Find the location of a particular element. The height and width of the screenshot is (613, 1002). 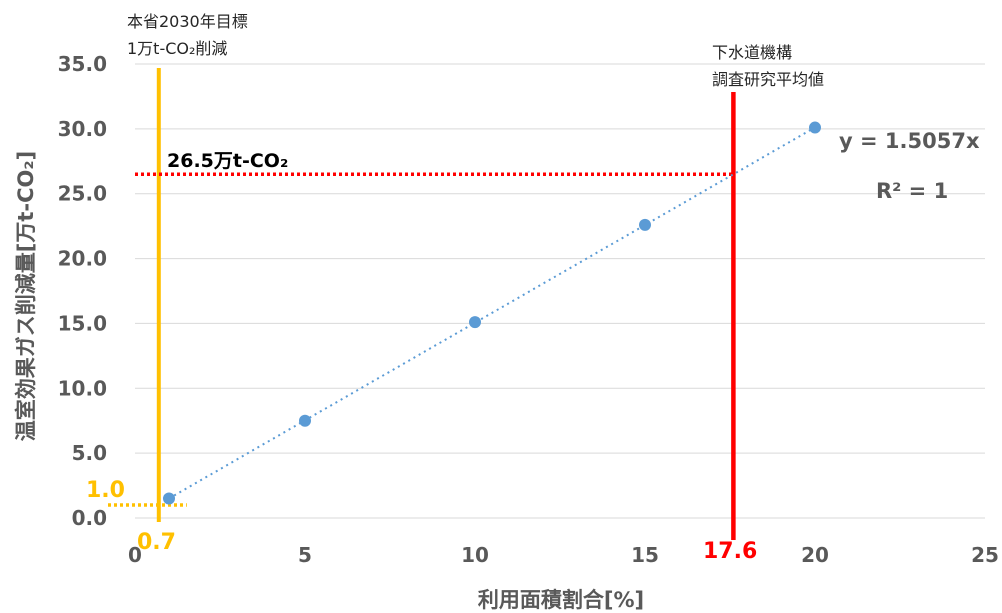

x-tick-label: 0 is located at coordinates (135, 555).